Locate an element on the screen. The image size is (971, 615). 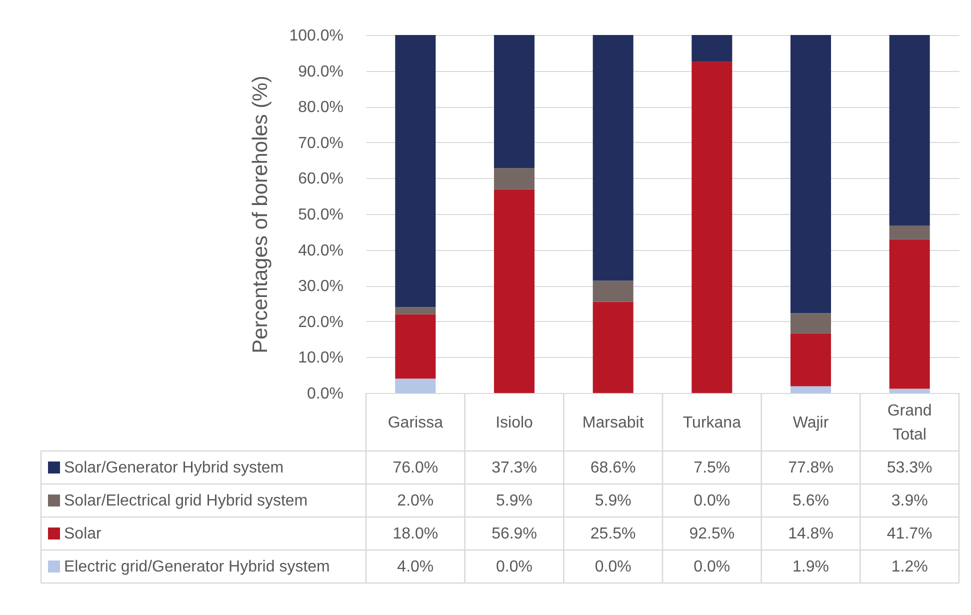
y-tick-label: 10.0% is located at coordinates (321, 358).